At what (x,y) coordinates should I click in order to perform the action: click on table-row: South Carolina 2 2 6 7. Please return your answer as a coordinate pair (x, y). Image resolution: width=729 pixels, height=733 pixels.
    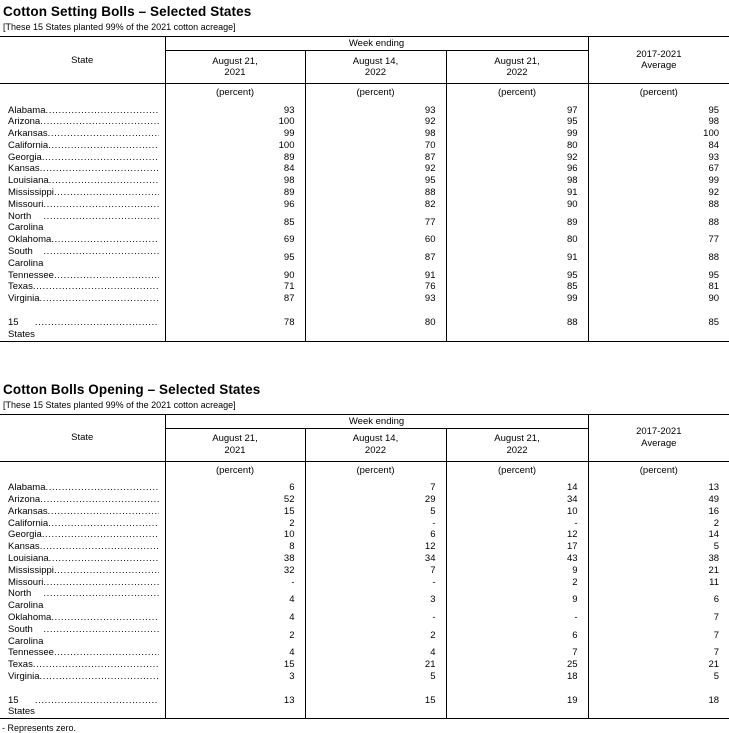
    Looking at the image, I should click on (364, 635).